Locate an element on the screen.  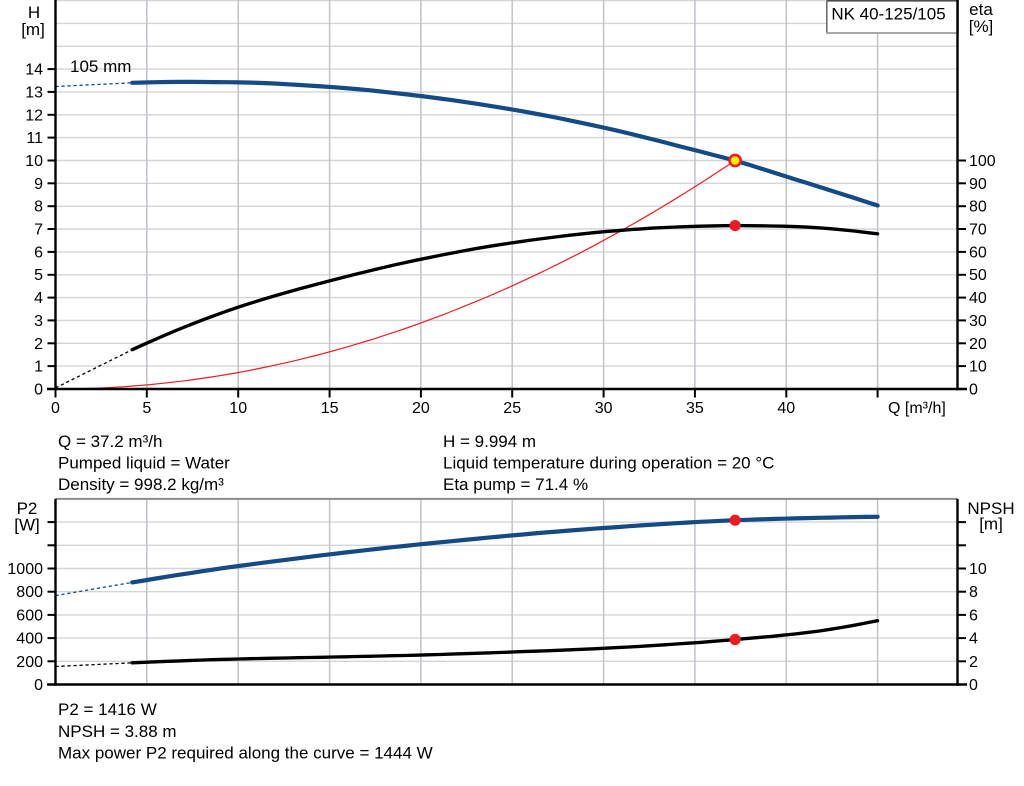
svg-text: 80 is located at coordinates (978, 207).